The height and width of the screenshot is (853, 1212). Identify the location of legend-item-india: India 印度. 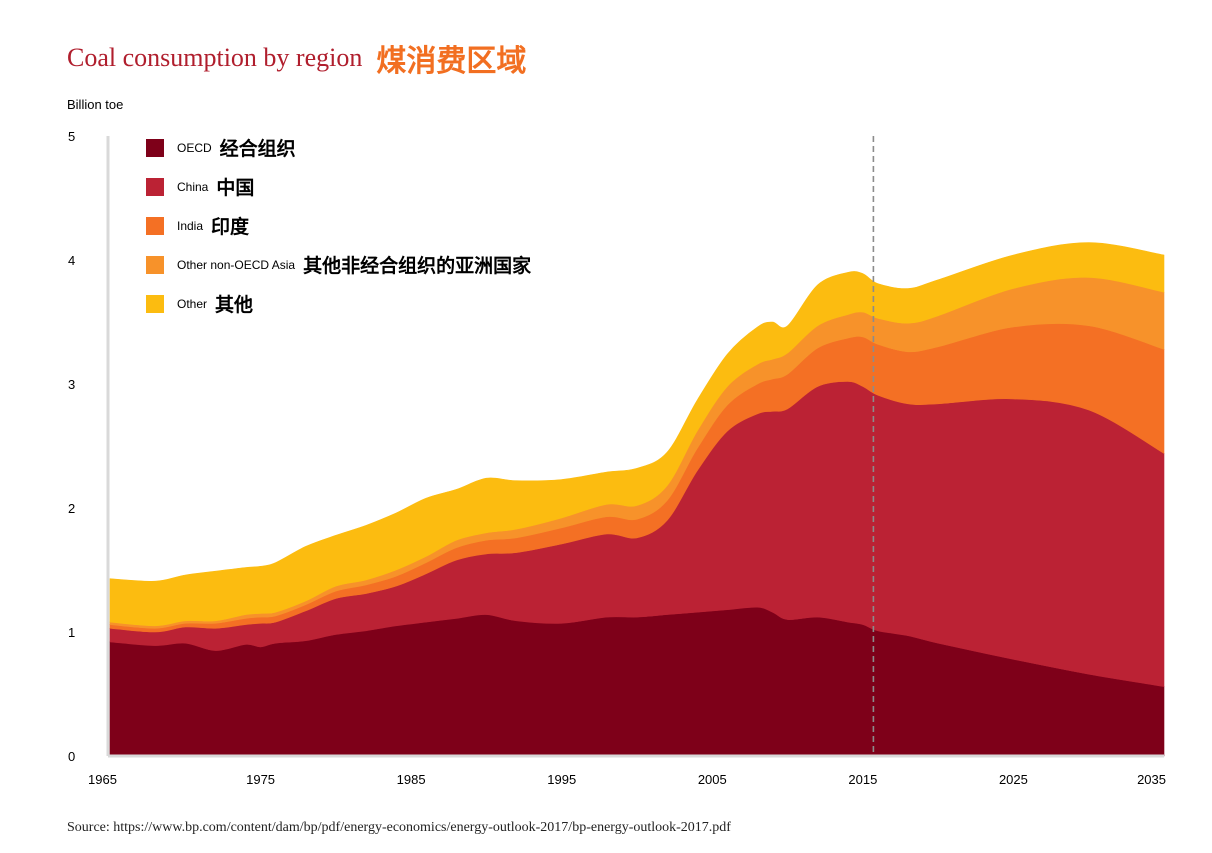
(198, 226).